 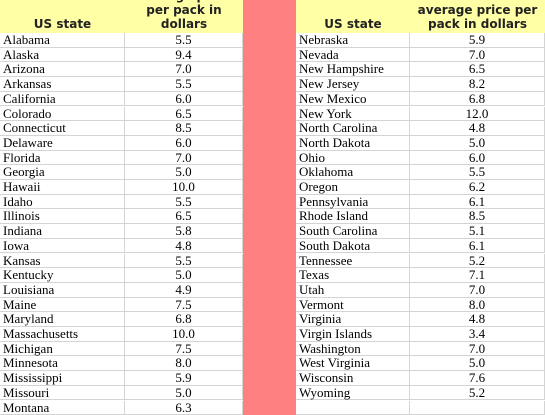 What do you see at coordinates (353, 334) in the screenshot?
I see `state-cell: Virgin Islands` at bounding box center [353, 334].